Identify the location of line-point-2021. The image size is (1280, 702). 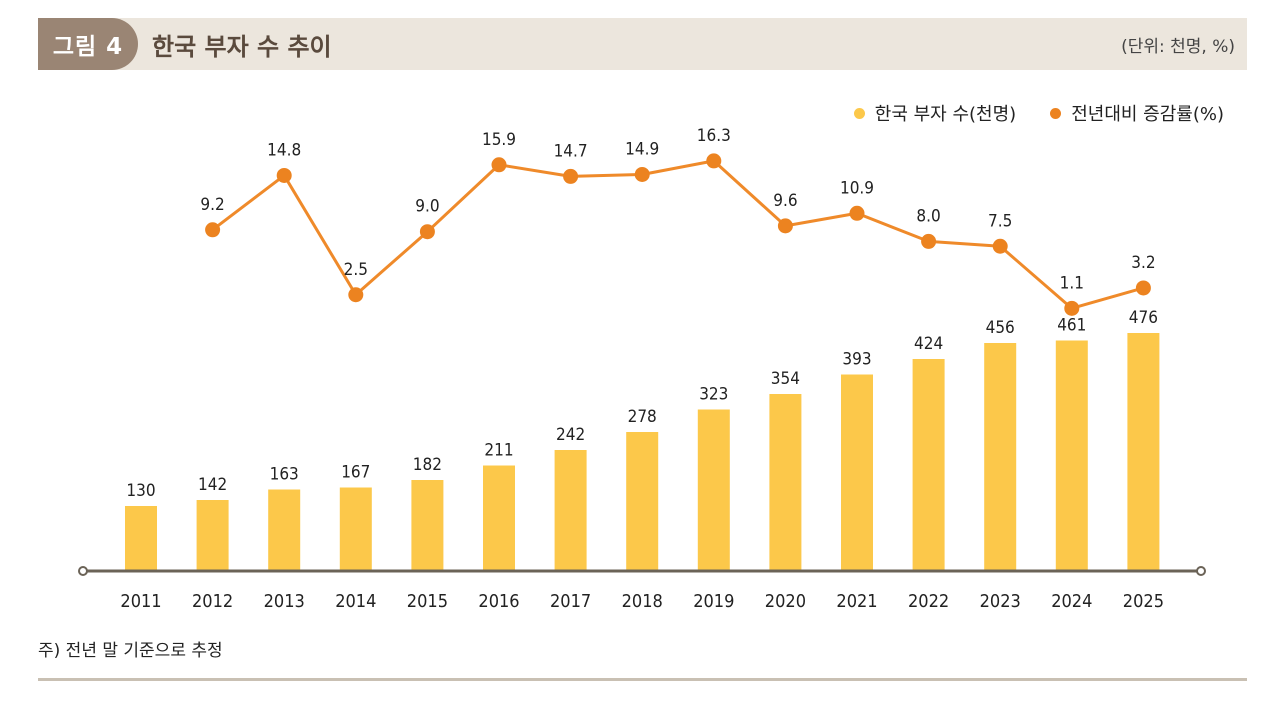
(857, 213).